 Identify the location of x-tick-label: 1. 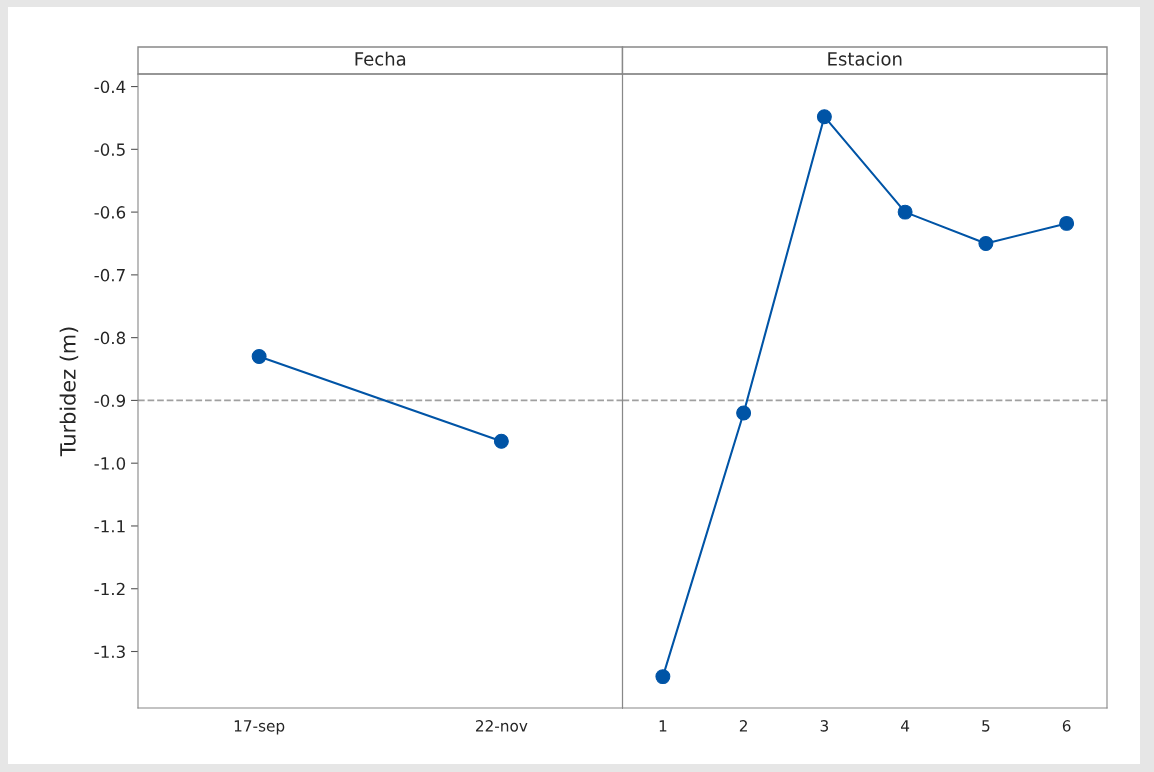
(663, 726).